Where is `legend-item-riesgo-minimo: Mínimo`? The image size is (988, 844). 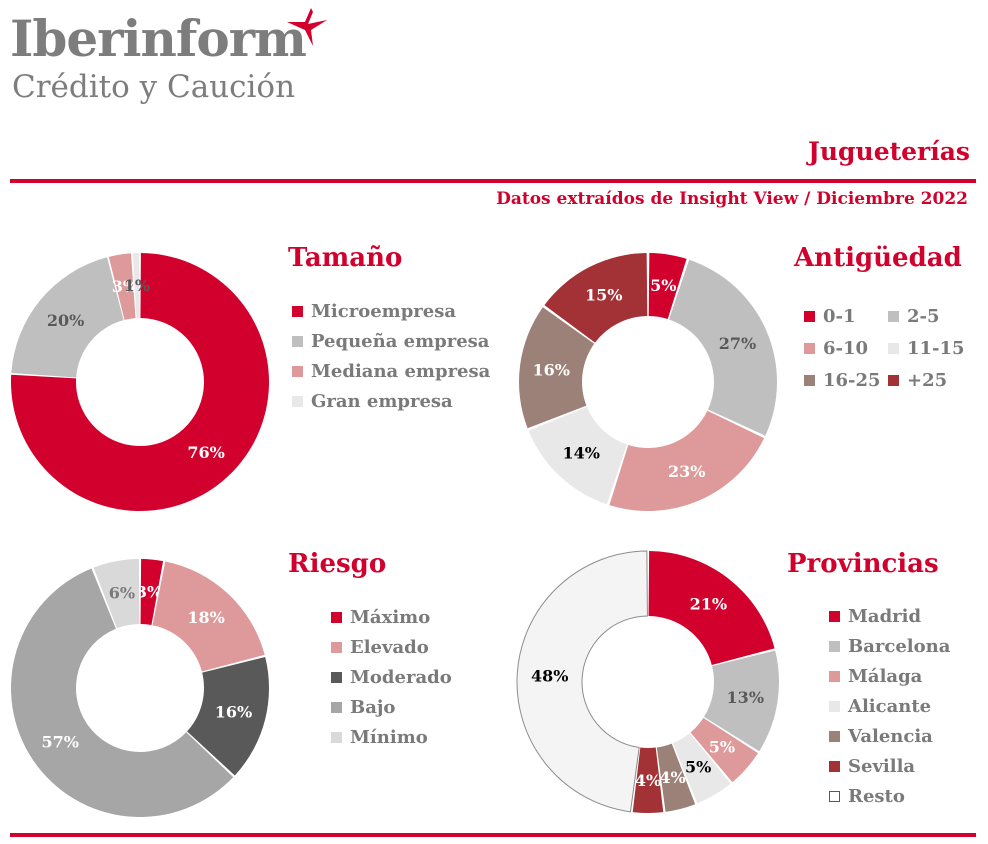 legend-item-riesgo-minimo: Mínimo is located at coordinates (391, 737).